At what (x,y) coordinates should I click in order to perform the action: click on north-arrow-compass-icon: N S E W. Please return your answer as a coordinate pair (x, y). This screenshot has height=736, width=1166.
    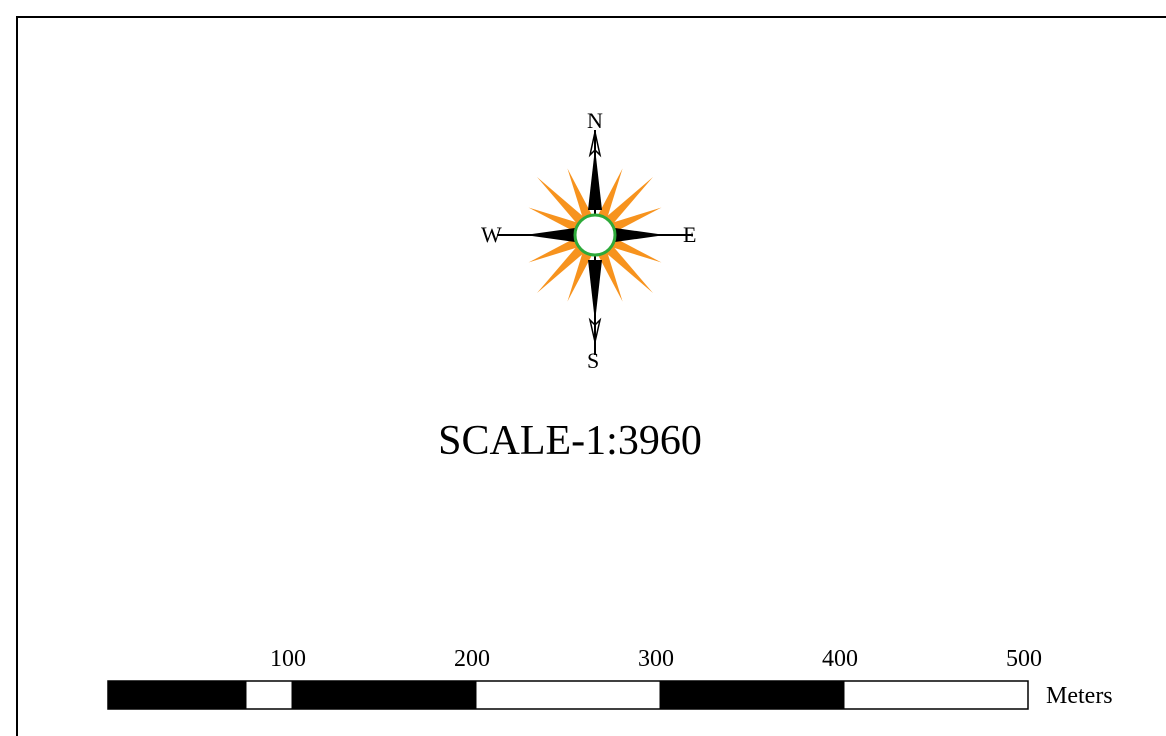
    Looking at the image, I should click on (588, 241).